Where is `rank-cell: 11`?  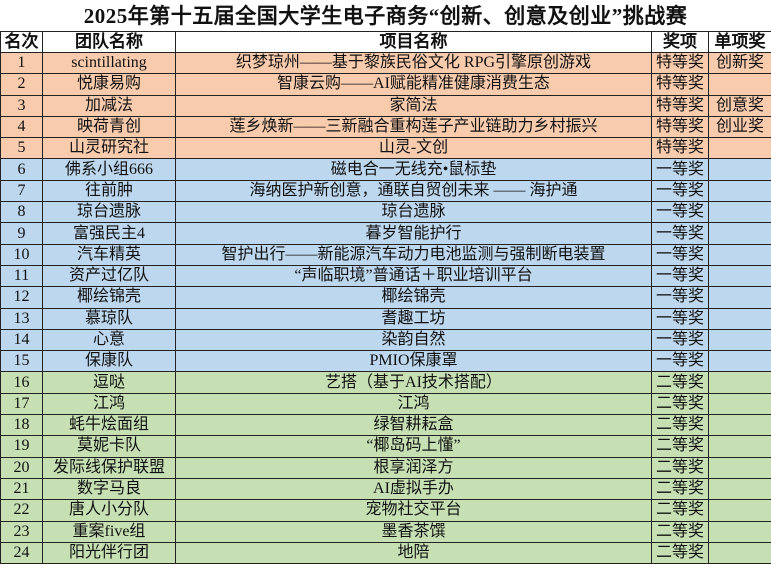
rank-cell: 11 is located at coordinates (21, 276).